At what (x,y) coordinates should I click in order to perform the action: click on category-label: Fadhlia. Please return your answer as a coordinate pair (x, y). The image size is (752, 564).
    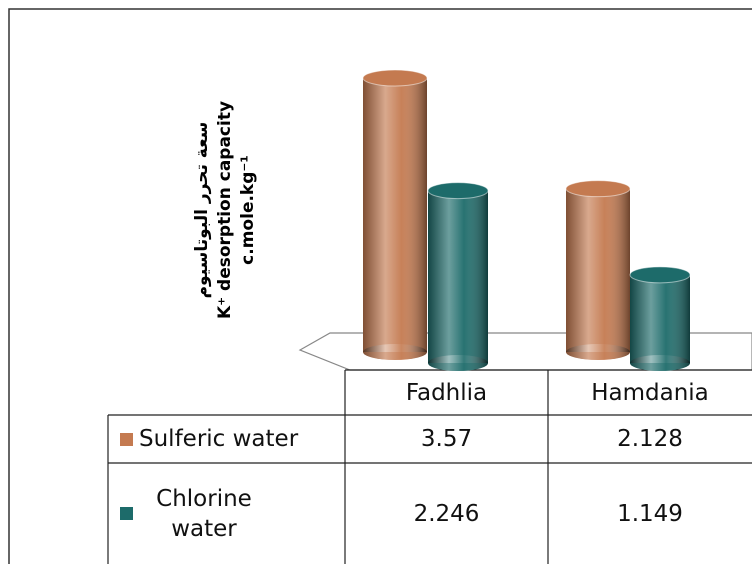
    Looking at the image, I should click on (446, 392).